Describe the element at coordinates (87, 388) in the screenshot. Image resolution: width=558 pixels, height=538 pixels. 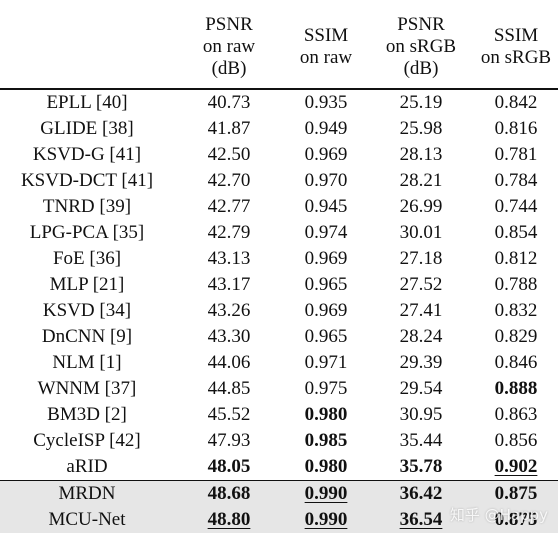
I see `method-cell: WNNM [37]` at that location.